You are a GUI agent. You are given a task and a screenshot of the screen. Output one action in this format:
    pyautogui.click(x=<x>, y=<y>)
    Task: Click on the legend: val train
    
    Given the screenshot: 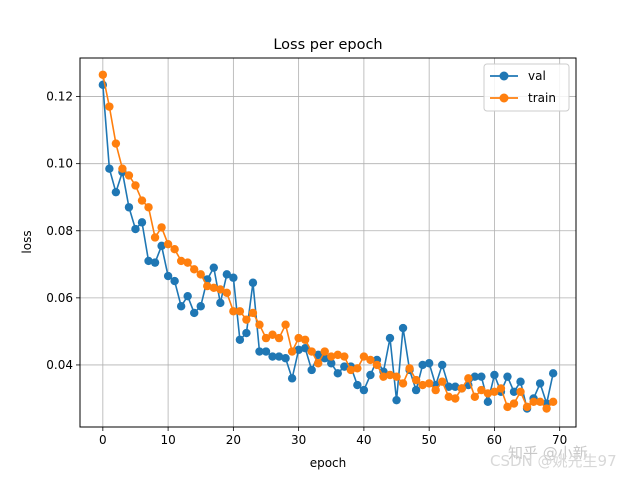 What is the action you would take?
    pyautogui.click(x=526, y=87)
    